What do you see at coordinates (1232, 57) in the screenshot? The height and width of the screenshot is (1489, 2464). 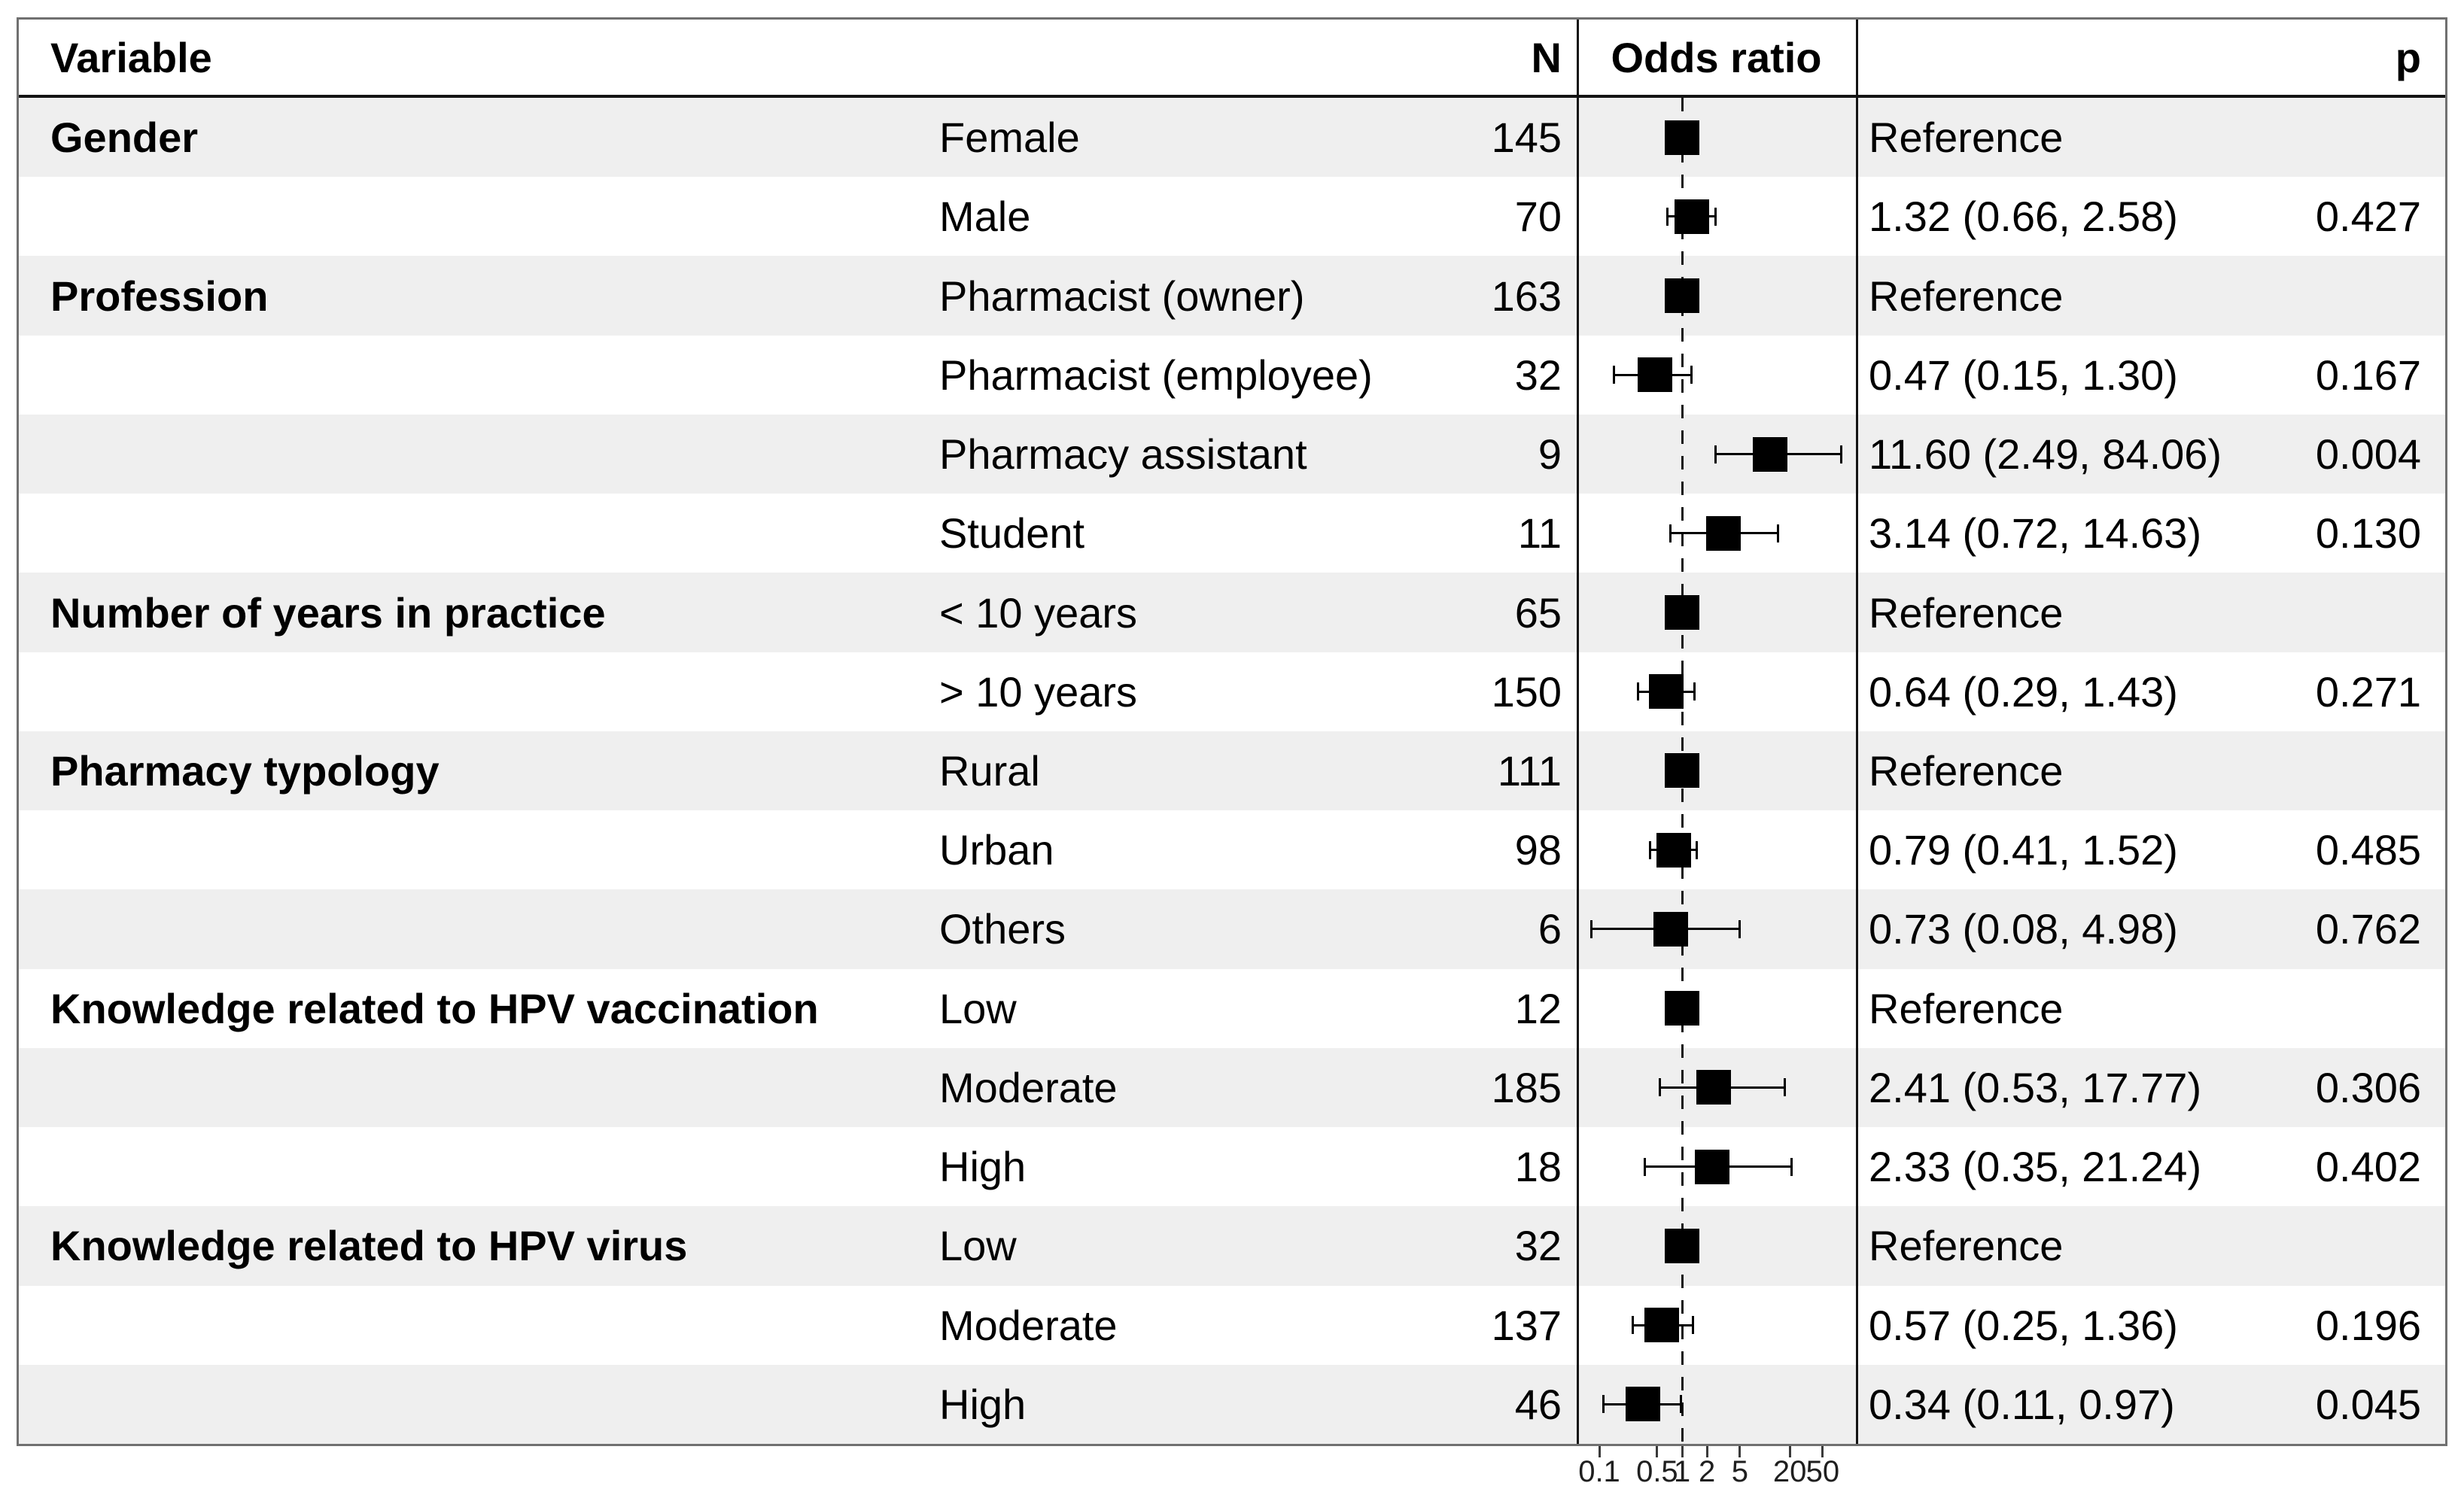 I see `table-header: Variable N Odds ratio p` at bounding box center [1232, 57].